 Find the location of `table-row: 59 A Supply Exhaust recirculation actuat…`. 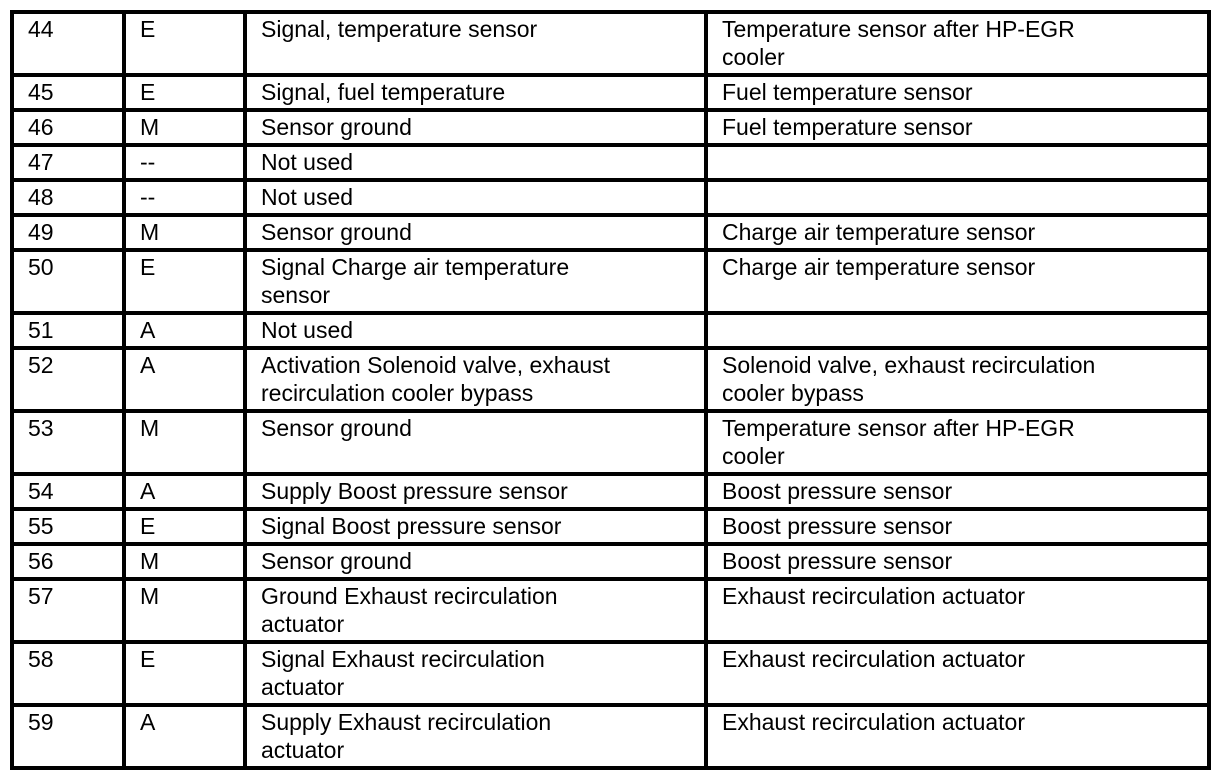

table-row: 59 A Supply Exhaust recirculation actuat… is located at coordinates (610, 736).